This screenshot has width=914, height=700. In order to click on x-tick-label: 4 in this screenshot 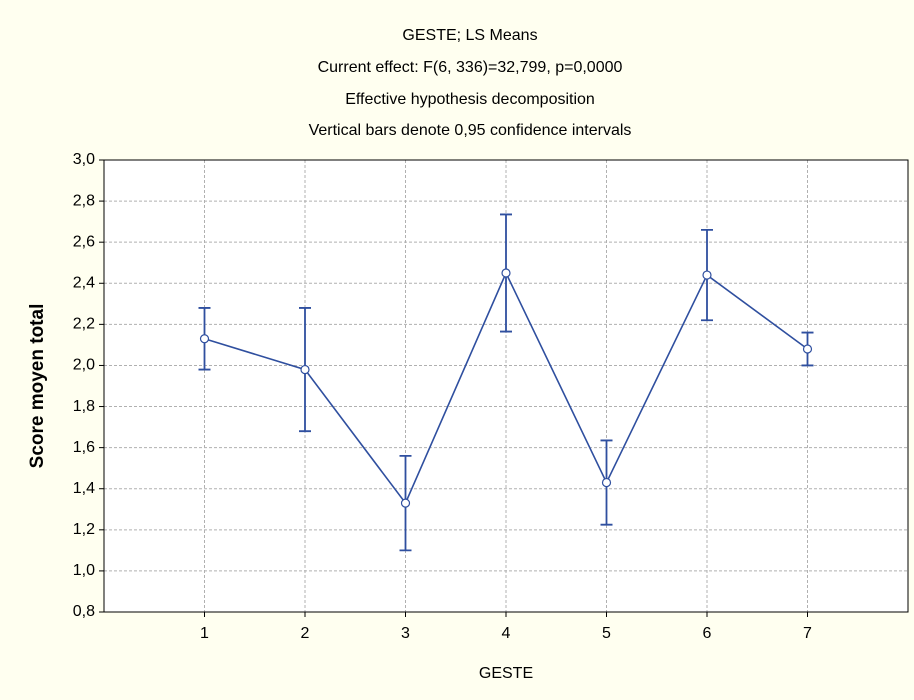, I will do `click(506, 633)`.